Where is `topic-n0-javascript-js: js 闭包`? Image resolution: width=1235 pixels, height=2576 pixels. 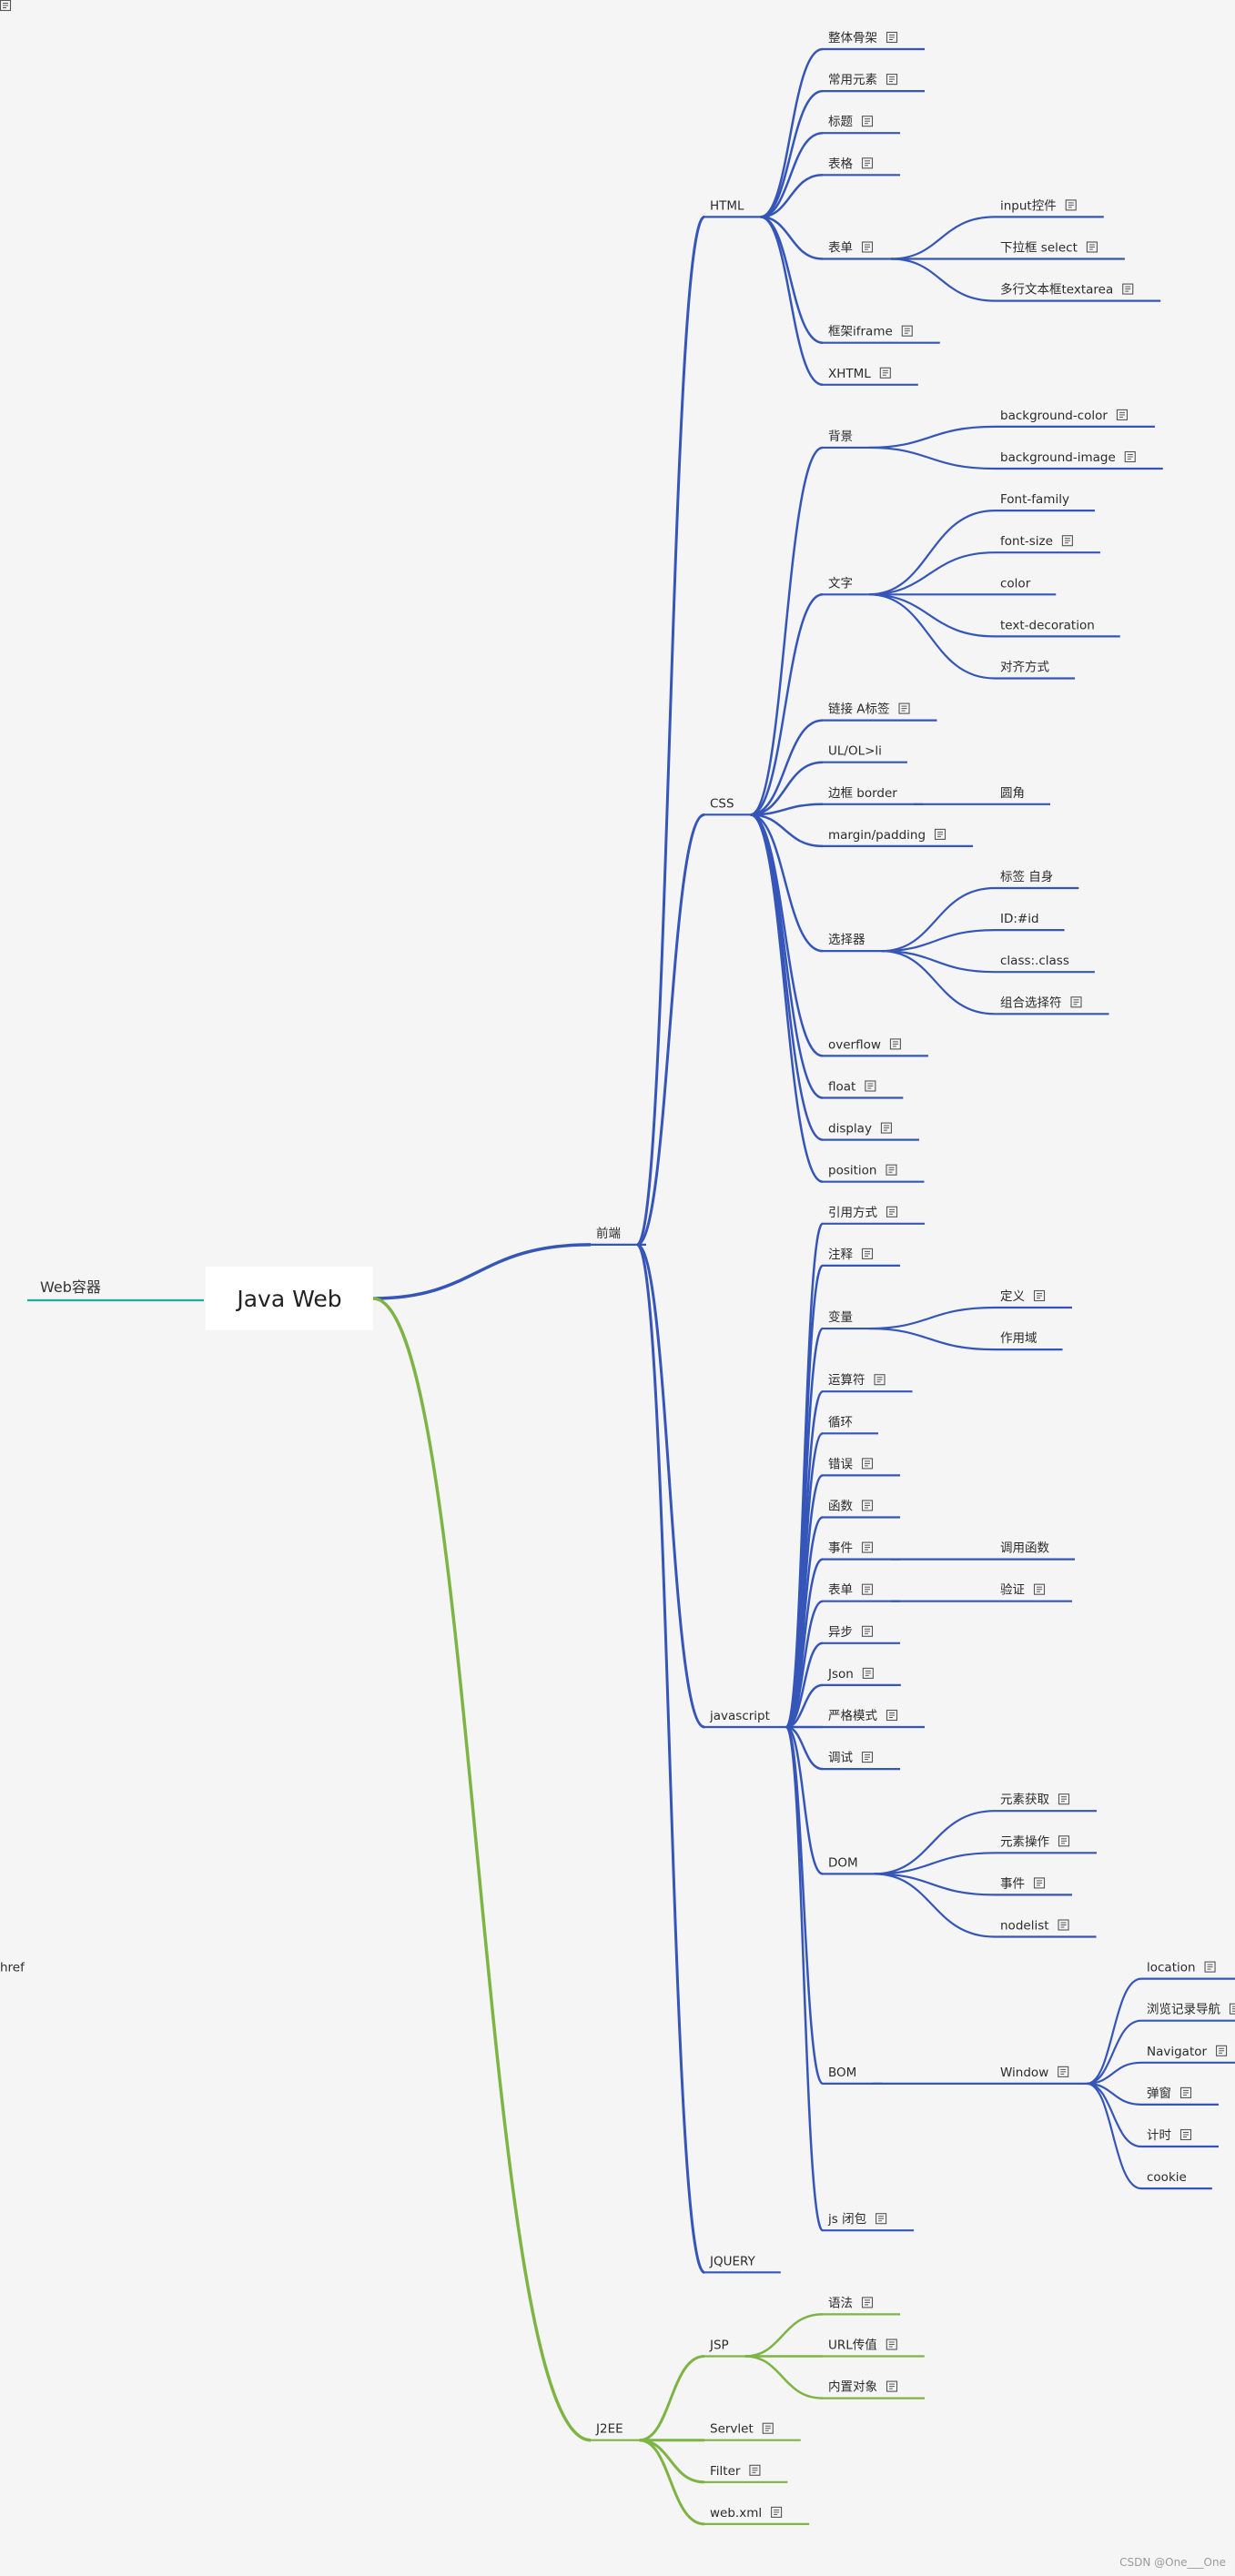
topic-n0-javascript-js: js 闭包 is located at coordinates (846, 2219).